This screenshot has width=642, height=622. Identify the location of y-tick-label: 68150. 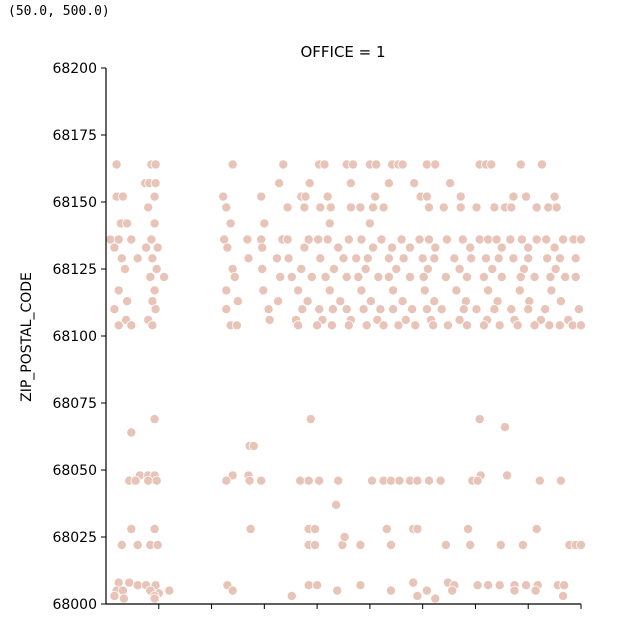
(74, 203).